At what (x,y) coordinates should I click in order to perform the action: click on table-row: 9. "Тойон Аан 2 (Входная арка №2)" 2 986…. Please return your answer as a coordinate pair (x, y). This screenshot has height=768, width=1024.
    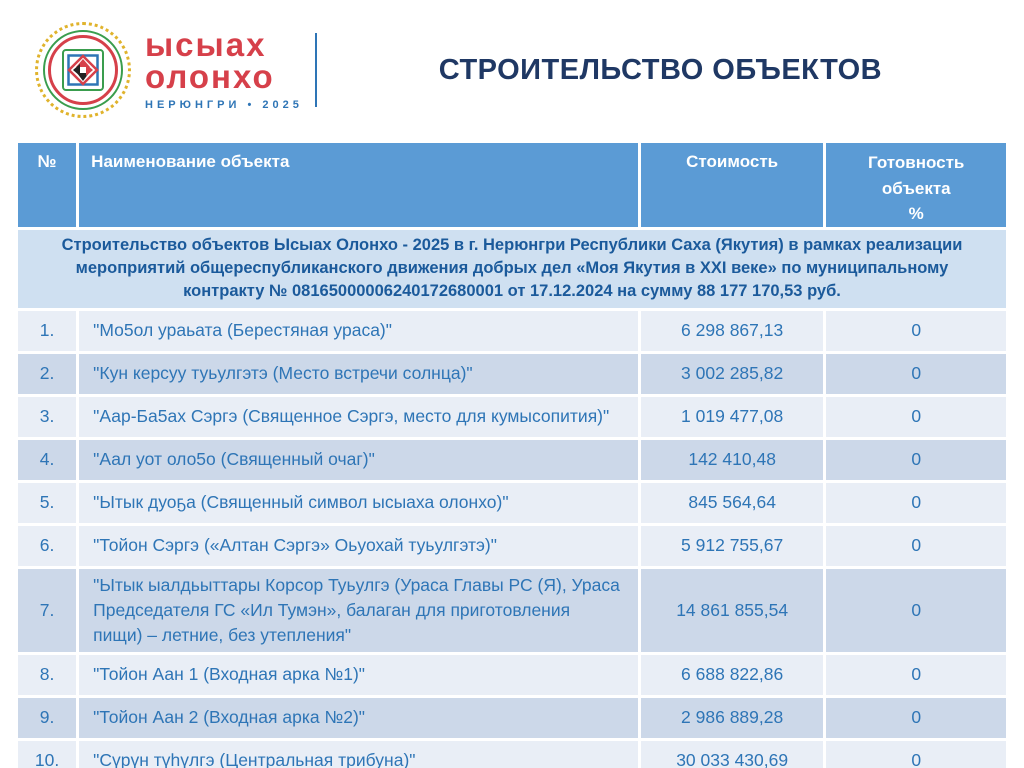
    Looking at the image, I should click on (512, 717).